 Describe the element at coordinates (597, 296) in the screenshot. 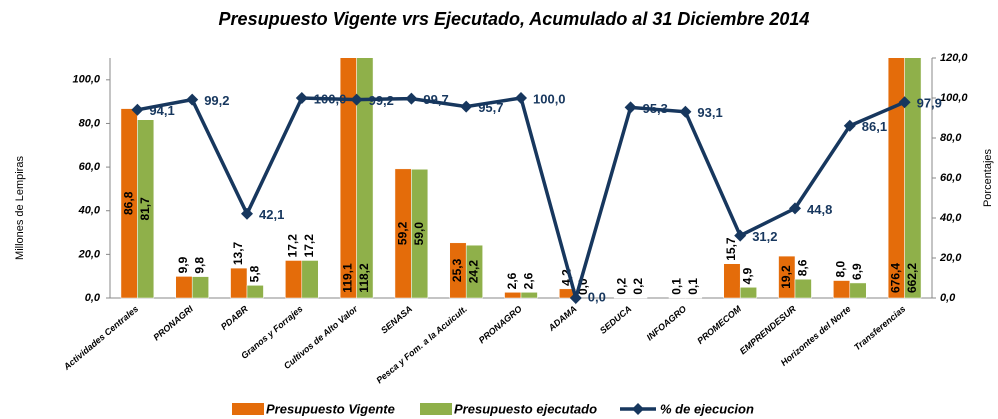

I see `line-value-label: 0,0` at that location.